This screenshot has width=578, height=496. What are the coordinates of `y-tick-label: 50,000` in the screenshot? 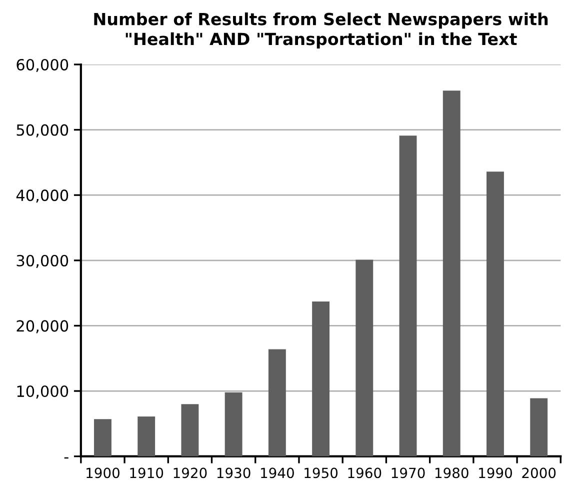 It's located at (42, 131).